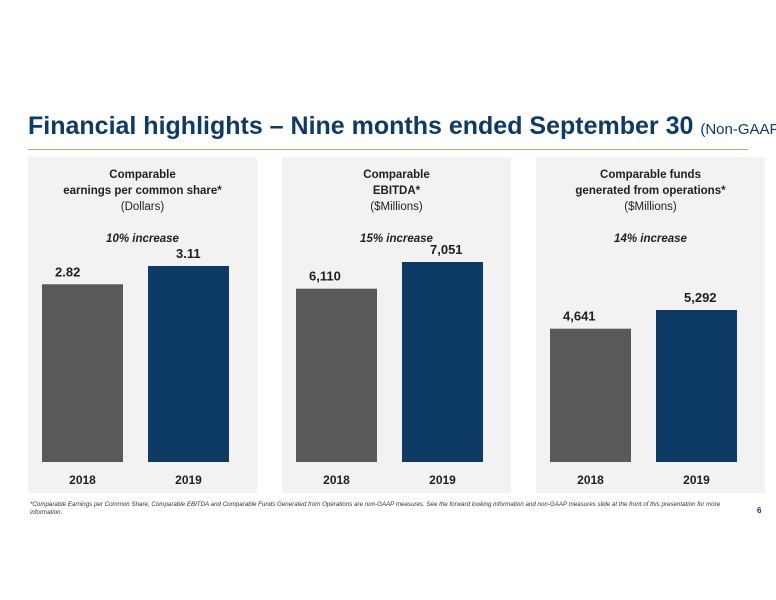 The width and height of the screenshot is (776, 600). What do you see at coordinates (188, 253) in the screenshot?
I see `value-label-2019: 3.11` at bounding box center [188, 253].